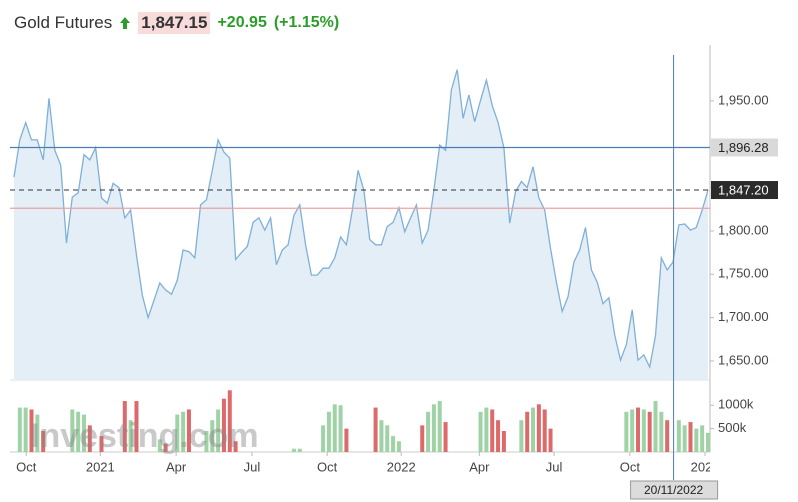 Image resolution: width=798 pixels, height=502 pixels. Describe the element at coordinates (743, 99) in the screenshot. I see `y-tick-label: 1,950.00` at that location.